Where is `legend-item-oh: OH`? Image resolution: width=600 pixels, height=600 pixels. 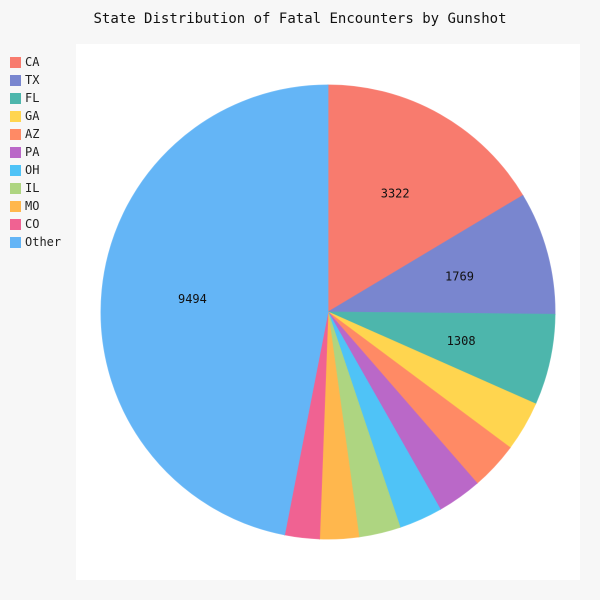 legend-item-oh: OH is located at coordinates (35, 170).